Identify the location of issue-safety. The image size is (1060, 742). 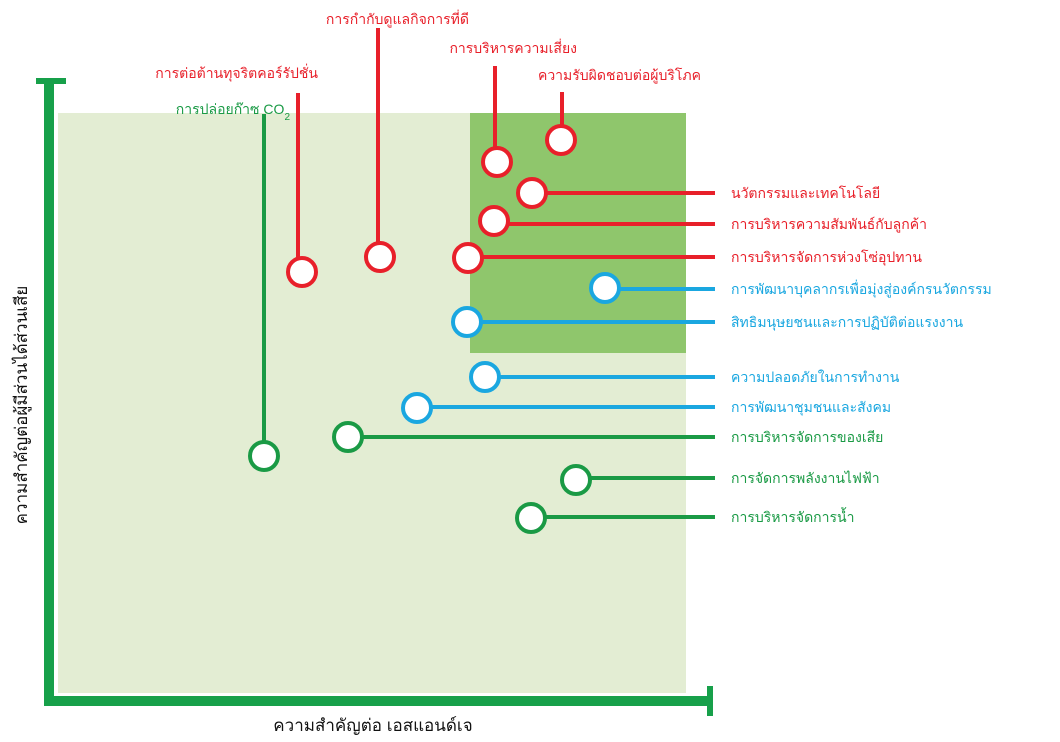
(592, 377).